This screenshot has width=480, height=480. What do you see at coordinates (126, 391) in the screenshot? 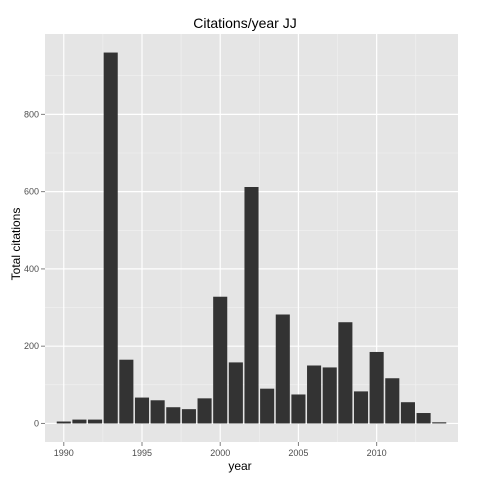
I see `bar-1994` at bounding box center [126, 391].